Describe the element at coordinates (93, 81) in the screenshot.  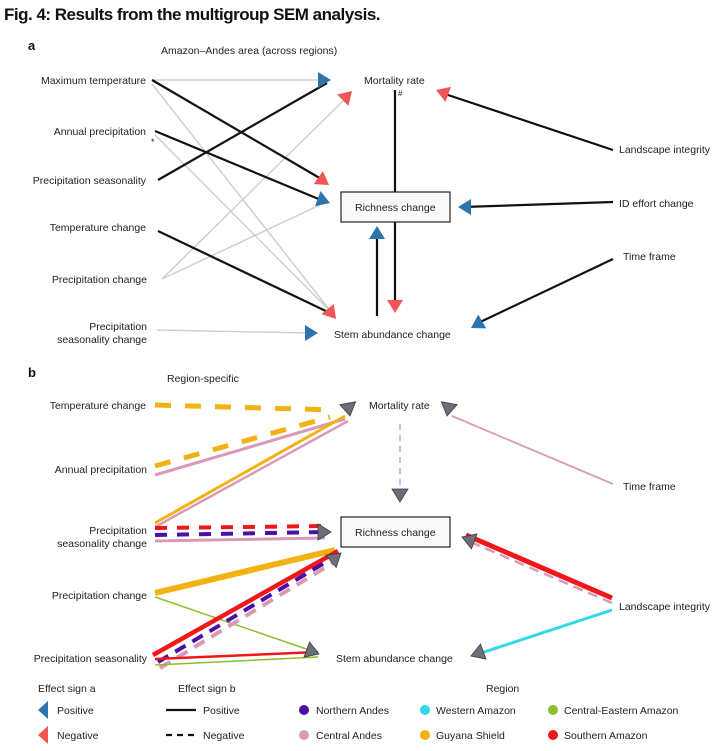
I see `node-max-temp: Maximum temperature` at that location.